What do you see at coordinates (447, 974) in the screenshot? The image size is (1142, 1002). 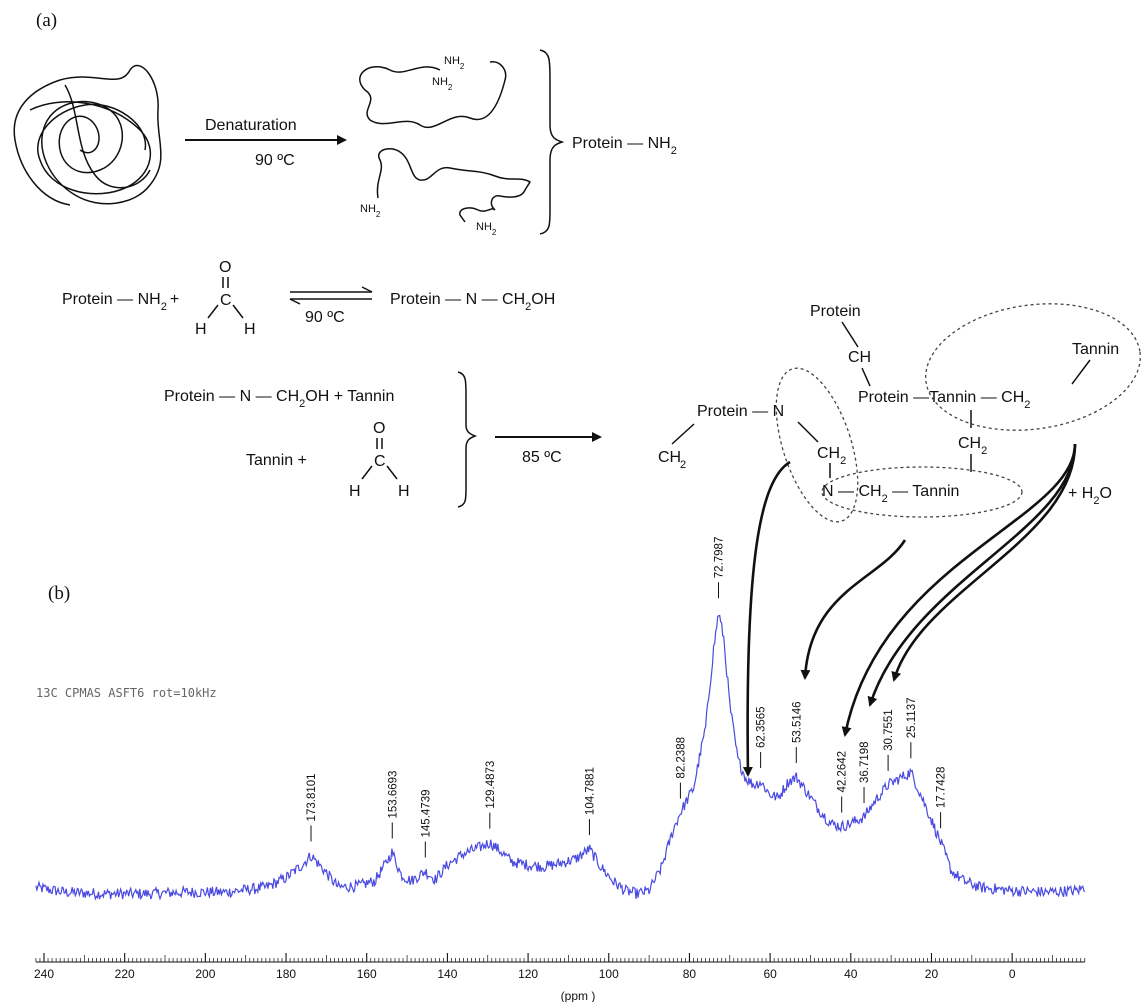 I see `x-tick-label: 140` at bounding box center [447, 974].